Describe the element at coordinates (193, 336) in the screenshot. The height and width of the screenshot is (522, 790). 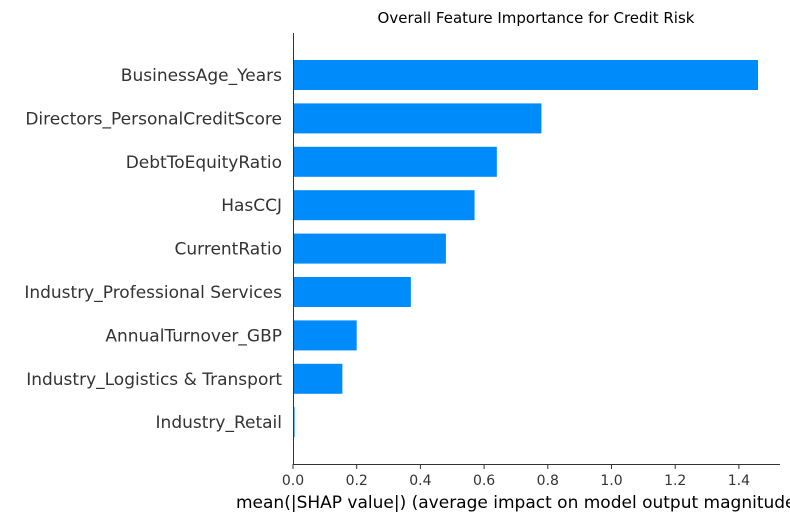
I see `category-label: AnnualTurnover_GBP` at that location.